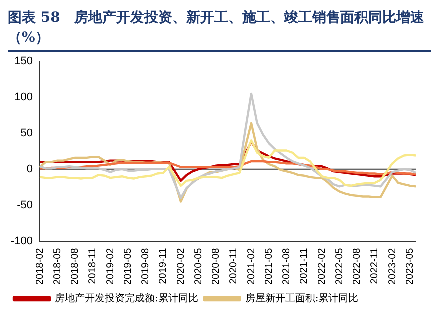 Image resolution: width=439 pixels, height=326 pixels. What do you see at coordinates (392, 267) in the screenshot?
I see `x-tick-label: 2023-02` at bounding box center [392, 267].